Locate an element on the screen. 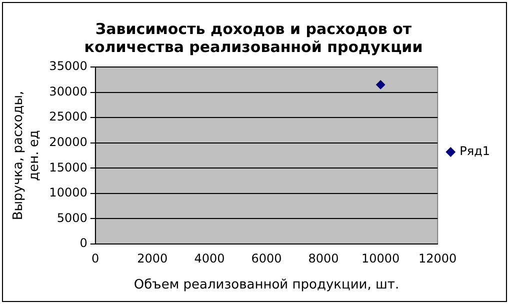 The width and height of the screenshot is (509, 304). y-tick-label: 5000 is located at coordinates (72, 217).